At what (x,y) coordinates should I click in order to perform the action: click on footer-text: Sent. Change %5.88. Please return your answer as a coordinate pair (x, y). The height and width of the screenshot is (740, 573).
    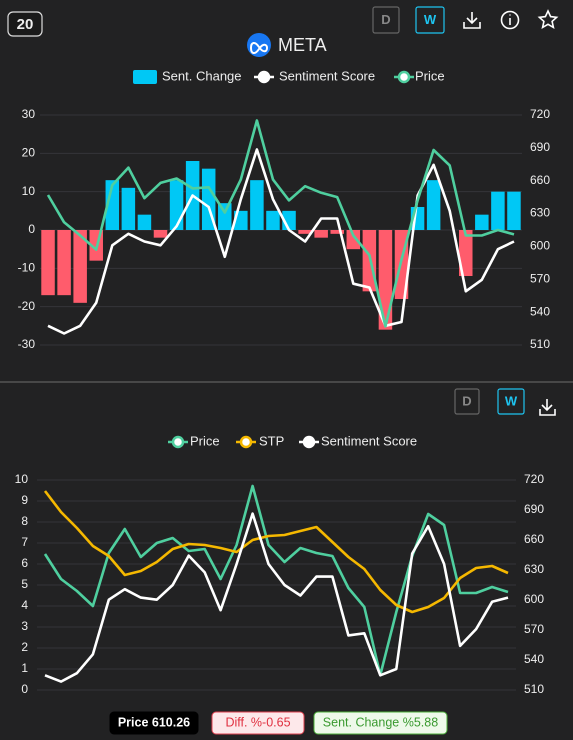
    Looking at the image, I should click on (380, 723).